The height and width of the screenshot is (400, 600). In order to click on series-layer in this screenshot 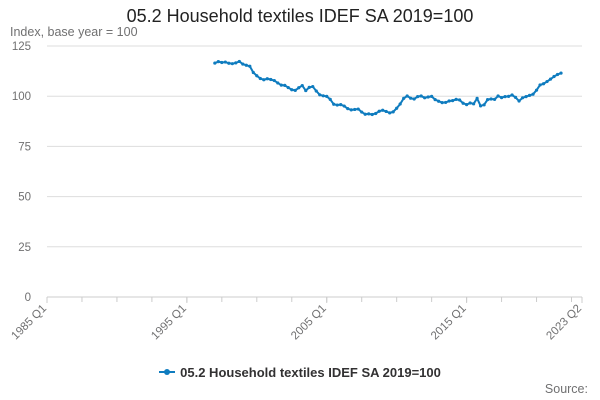, I will do `click(388, 88)`.